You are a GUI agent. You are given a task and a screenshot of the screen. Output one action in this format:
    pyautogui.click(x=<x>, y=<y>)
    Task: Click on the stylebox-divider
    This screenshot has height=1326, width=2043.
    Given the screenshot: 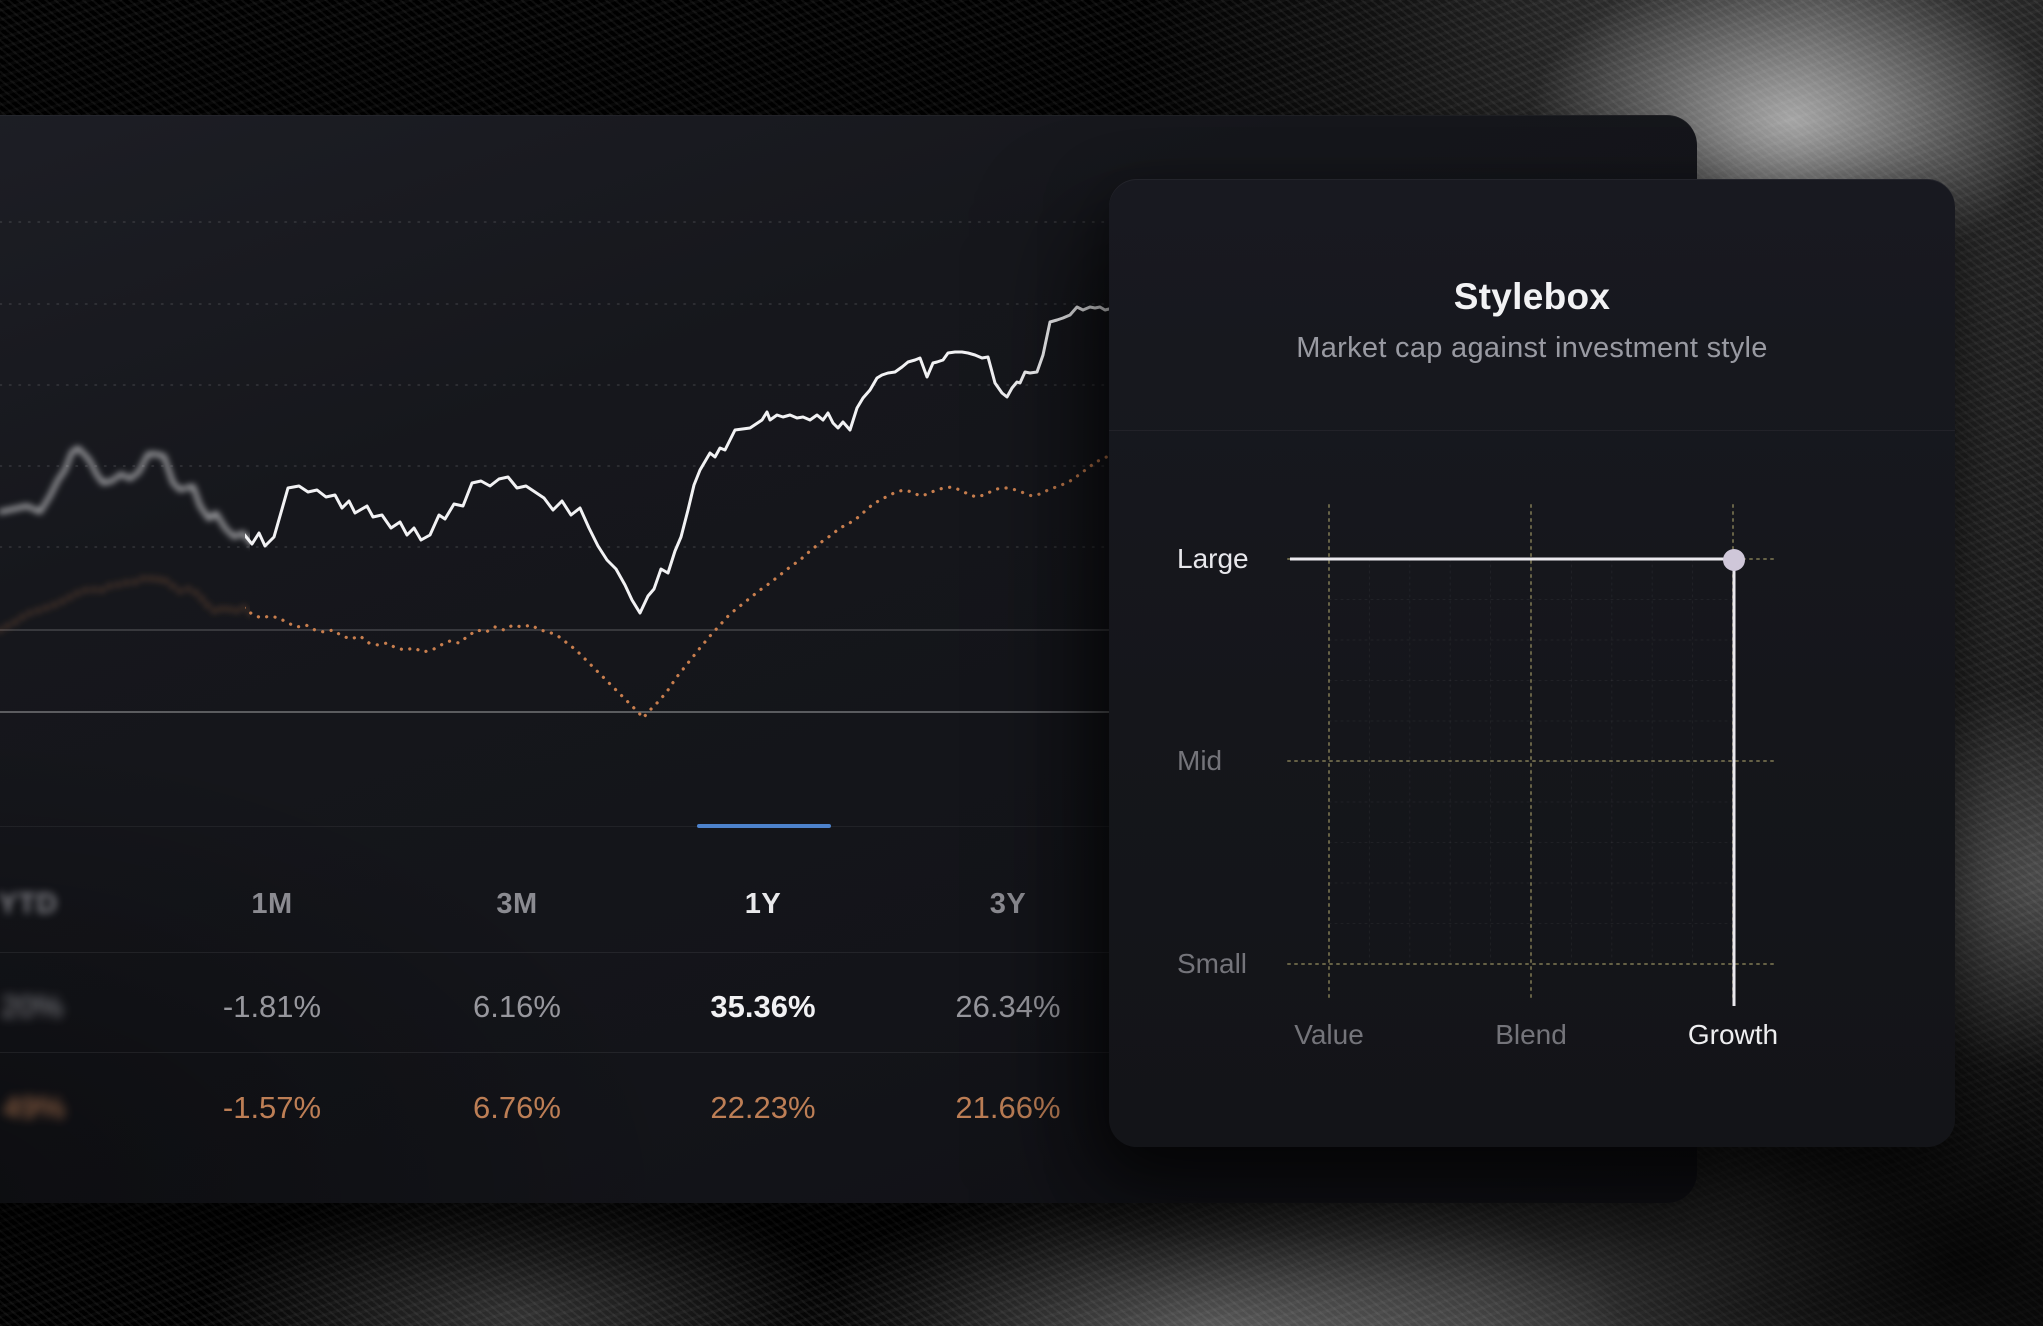 What is the action you would take?
    pyautogui.click(x=1532, y=430)
    